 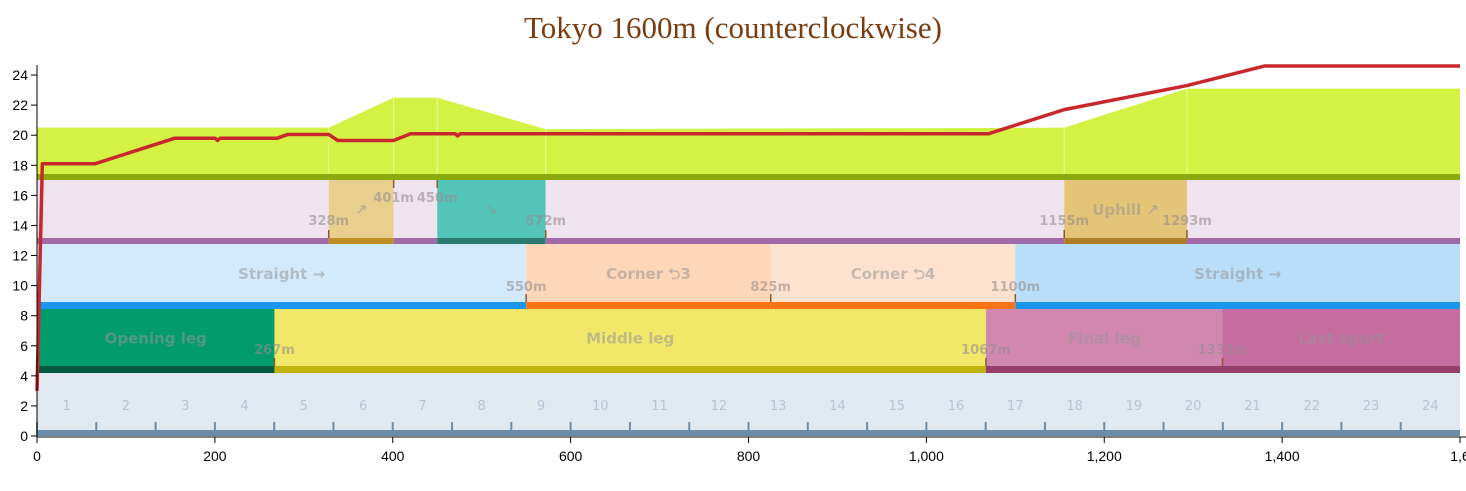 What do you see at coordinates (749, 456) in the screenshot?
I see `x-tick-label: 800` at bounding box center [749, 456].